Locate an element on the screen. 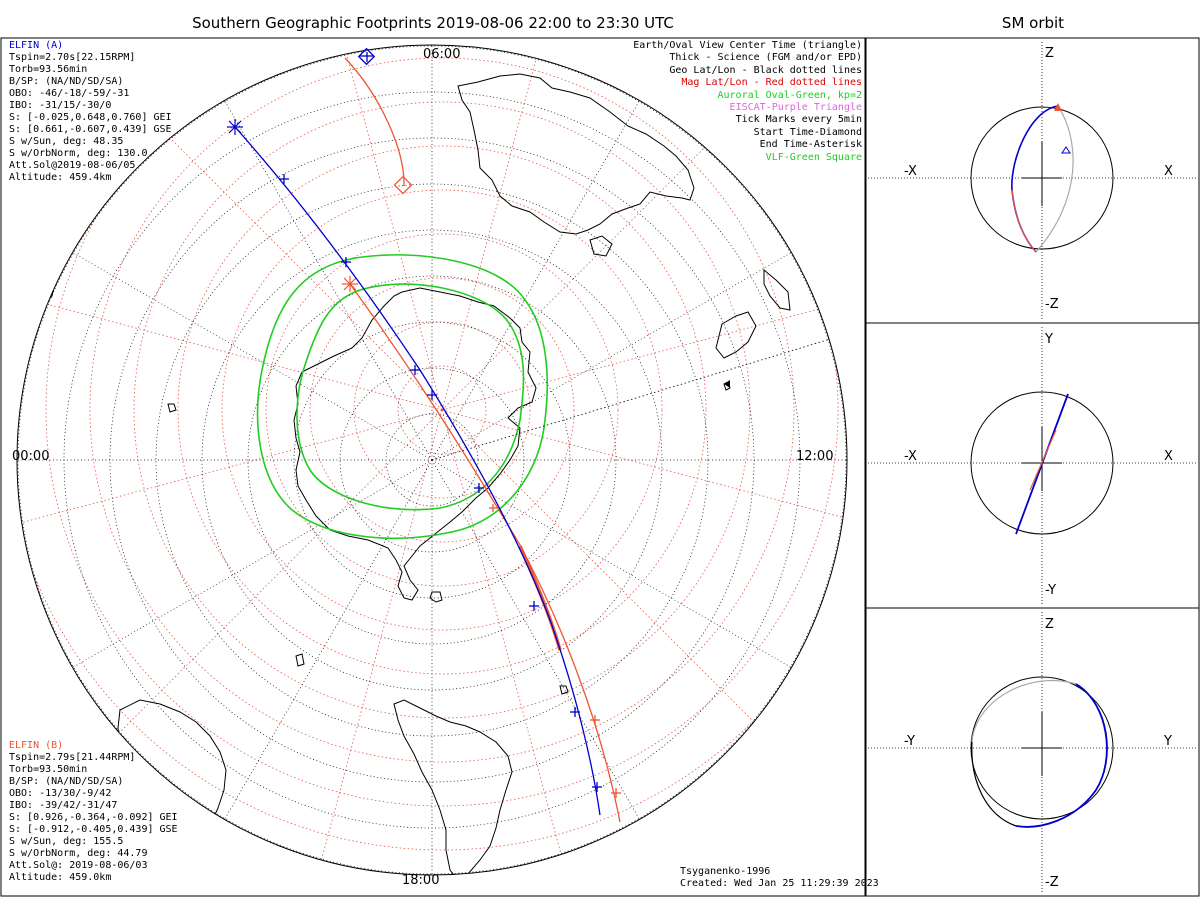  geo-meridian is located at coordinates (246, 567).